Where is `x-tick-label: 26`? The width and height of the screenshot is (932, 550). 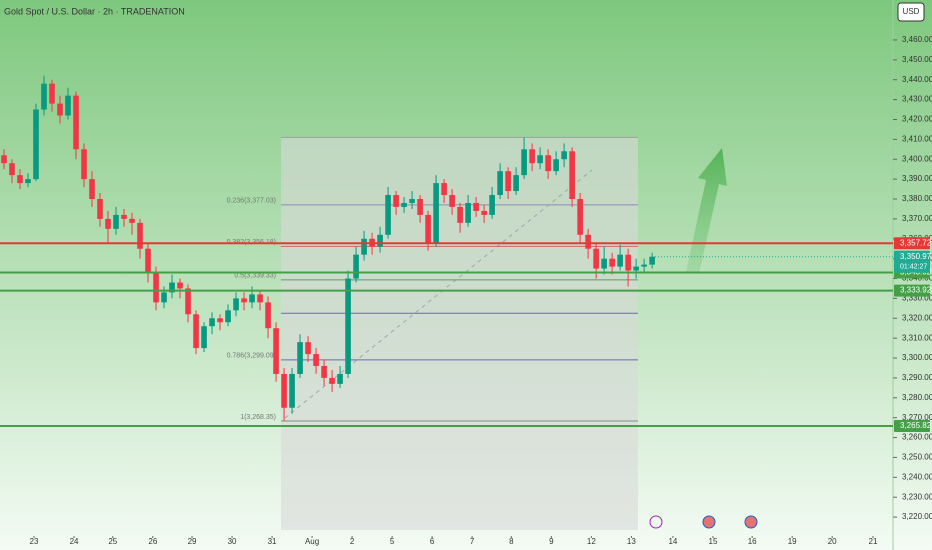 x-tick-label: 26 is located at coordinates (152, 541).